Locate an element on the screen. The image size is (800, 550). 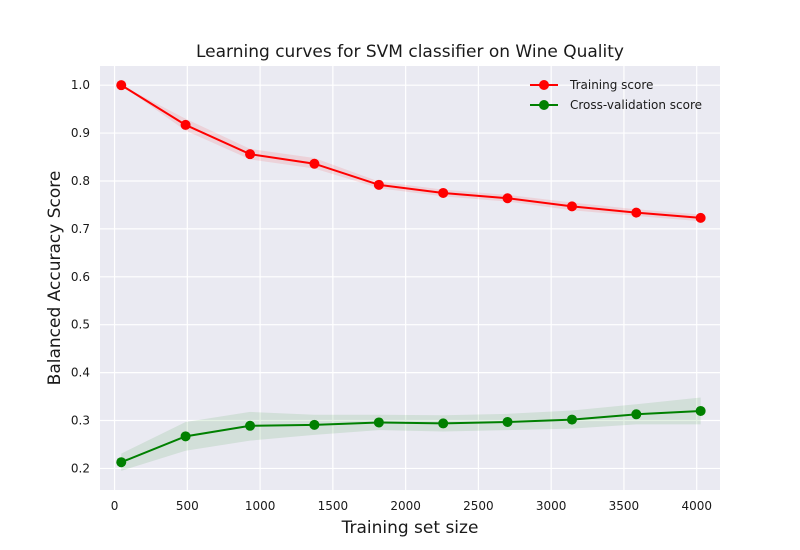
series-1-band is located at coordinates (411, 434).